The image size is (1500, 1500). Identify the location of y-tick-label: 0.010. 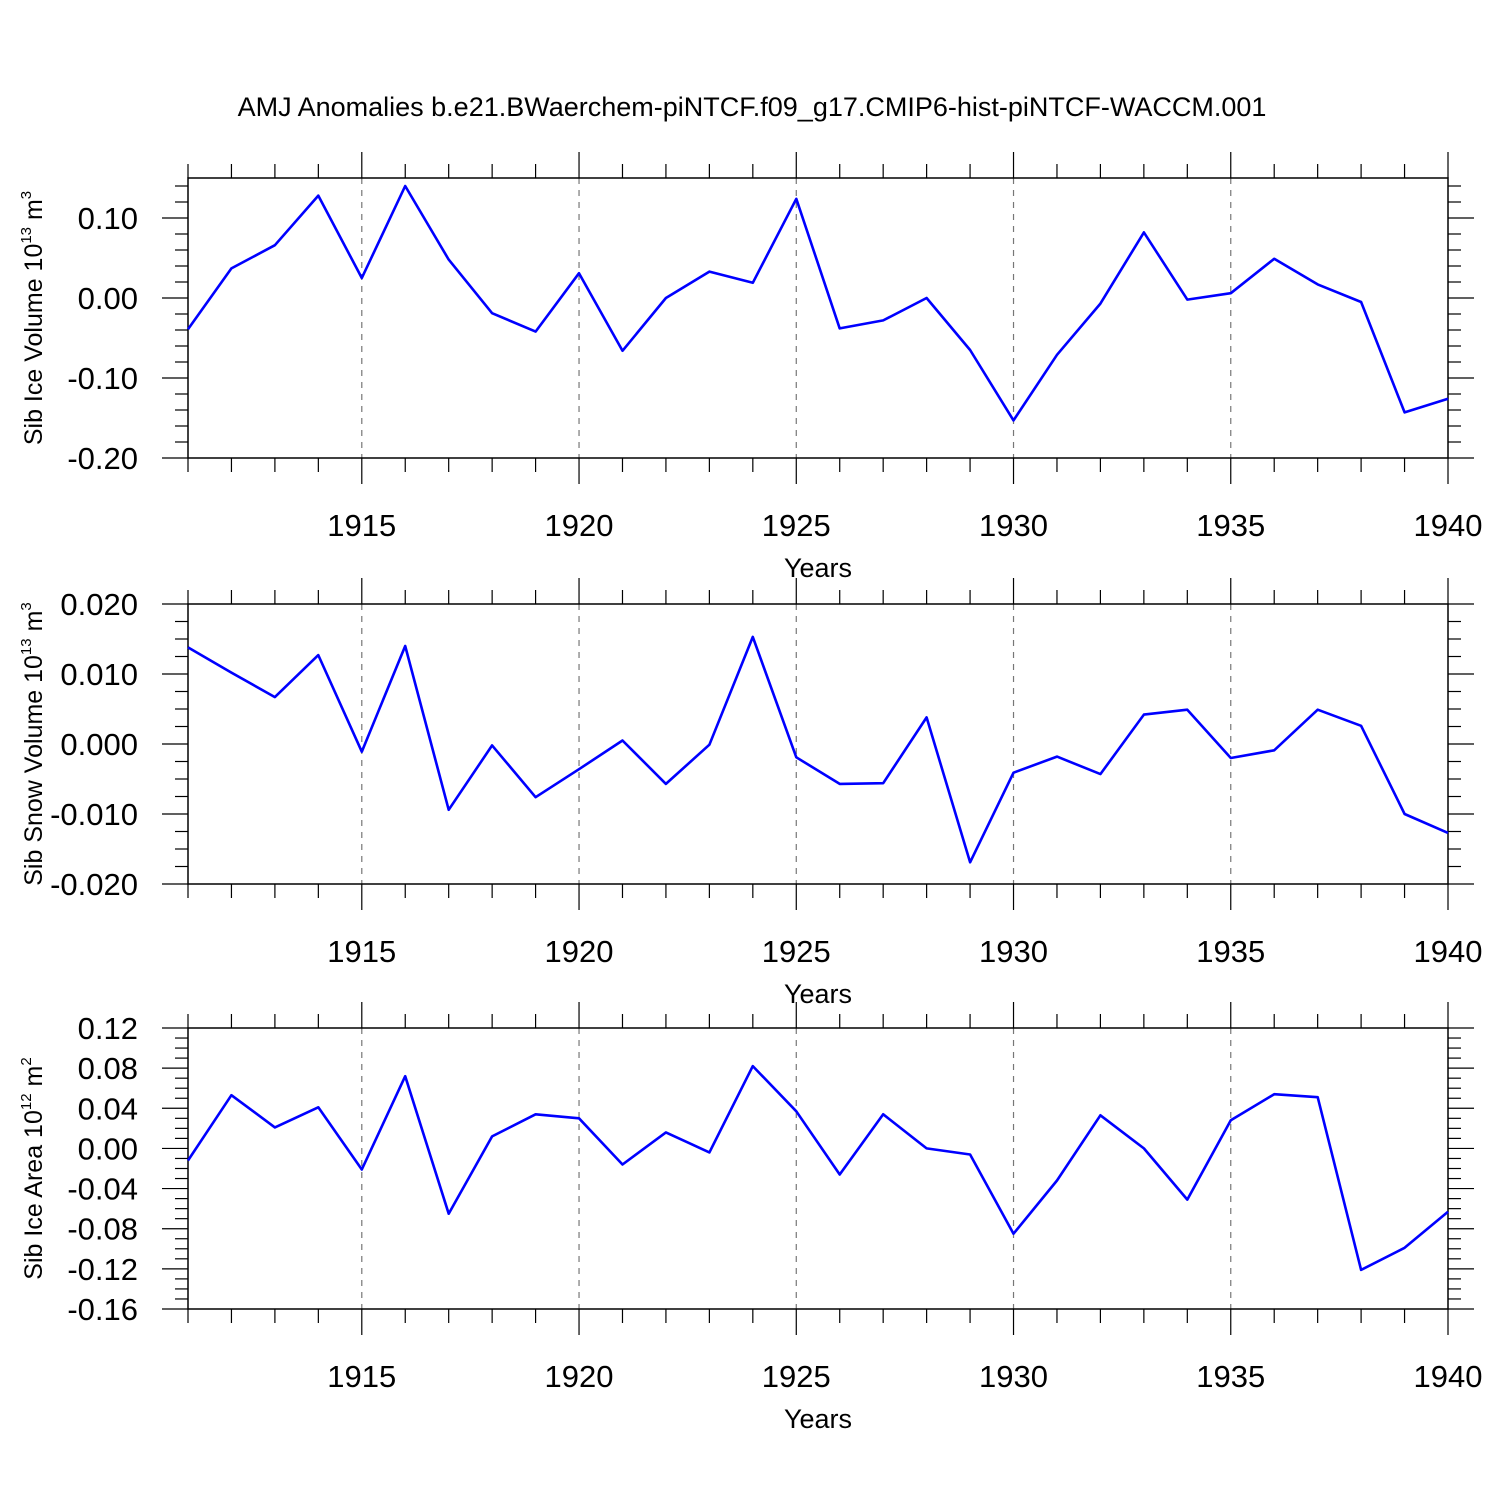
(99, 674).